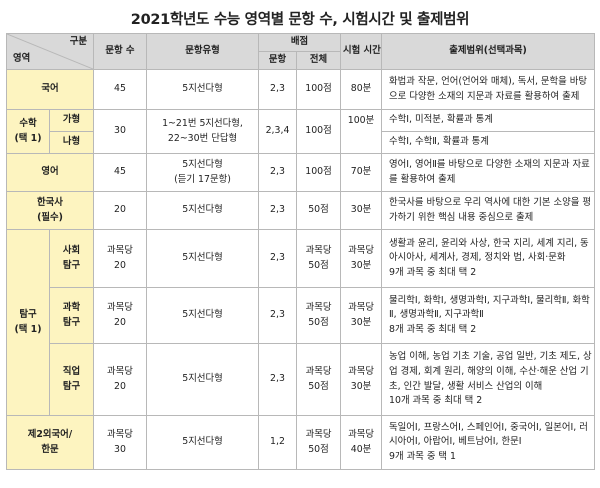 This screenshot has height=488, width=600. Describe the element at coordinates (361, 210) in the screenshot. I see `time-cell: 30분` at that location.